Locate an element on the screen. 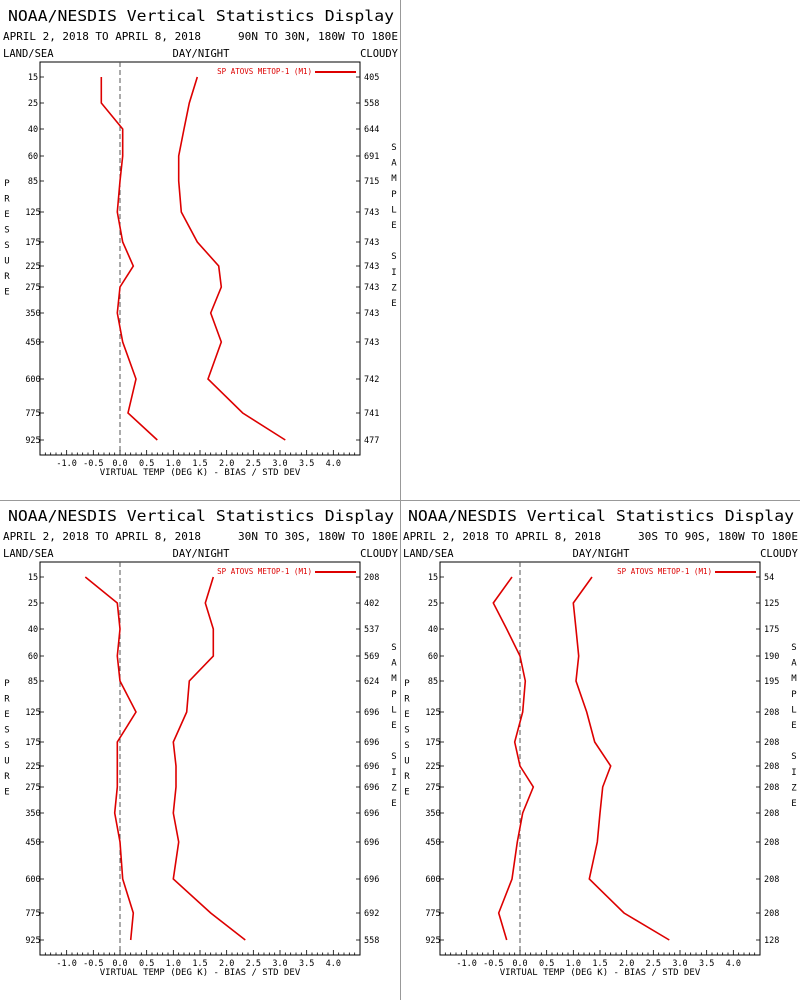  x-tick-label: 3.5 is located at coordinates (306, 964).